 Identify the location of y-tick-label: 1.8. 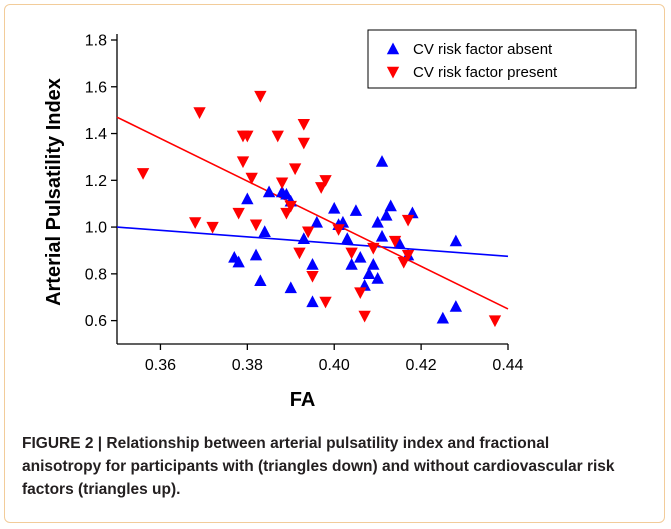
(96, 41).